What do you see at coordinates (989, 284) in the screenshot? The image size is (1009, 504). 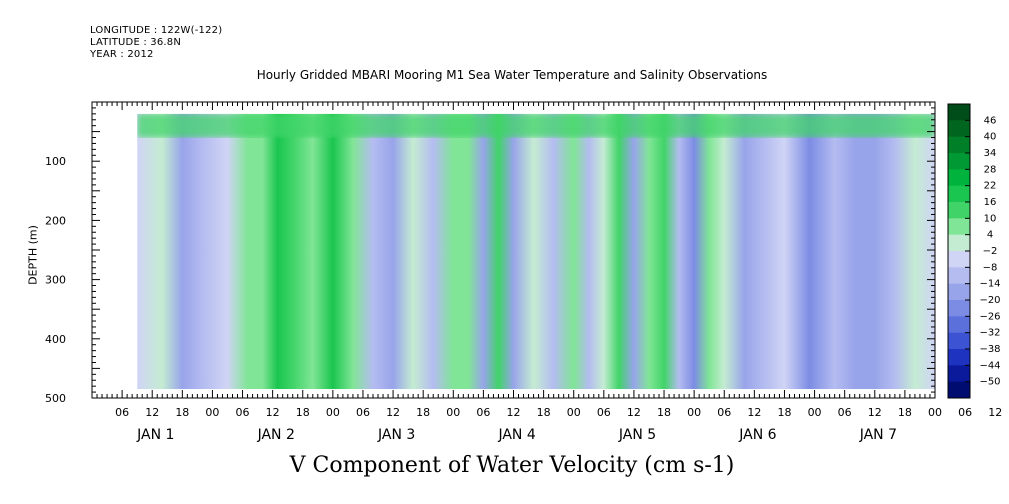 I see `colorbar-tick-label: −14` at bounding box center [989, 284].